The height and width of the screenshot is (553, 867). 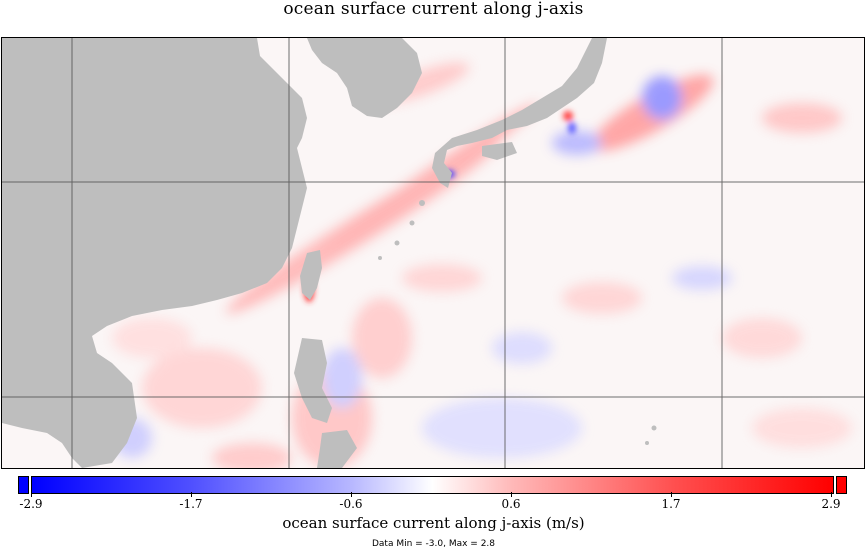 I want to click on colorbar-overflow-swatch, so click(x=841, y=485).